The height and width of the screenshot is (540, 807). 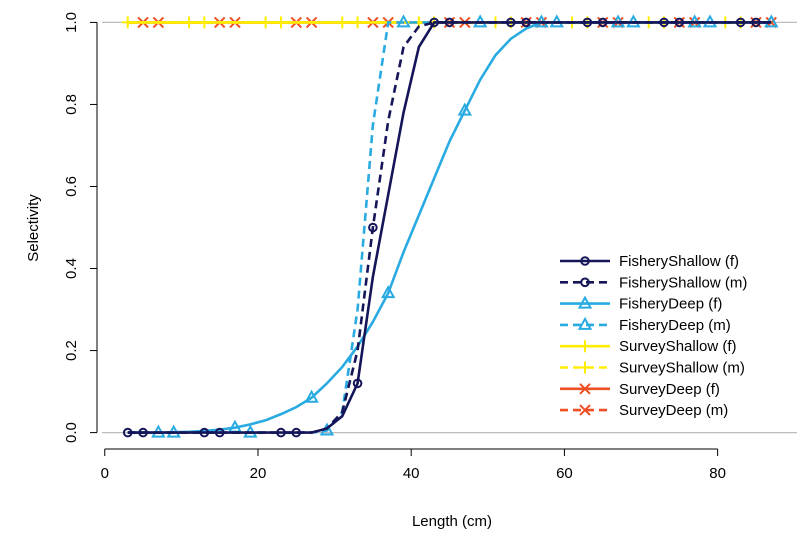 I want to click on y-tick-label: 0.2, so click(x=71, y=350).